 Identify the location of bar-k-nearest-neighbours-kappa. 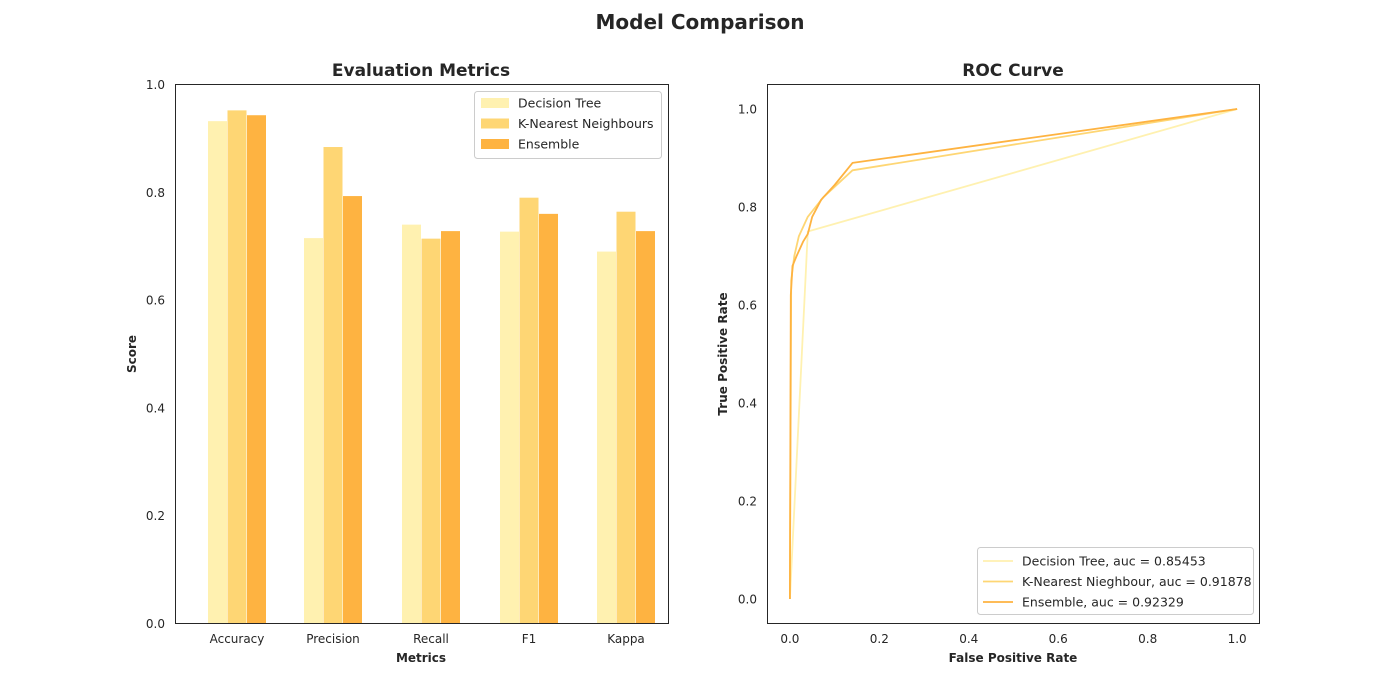
(626, 417).